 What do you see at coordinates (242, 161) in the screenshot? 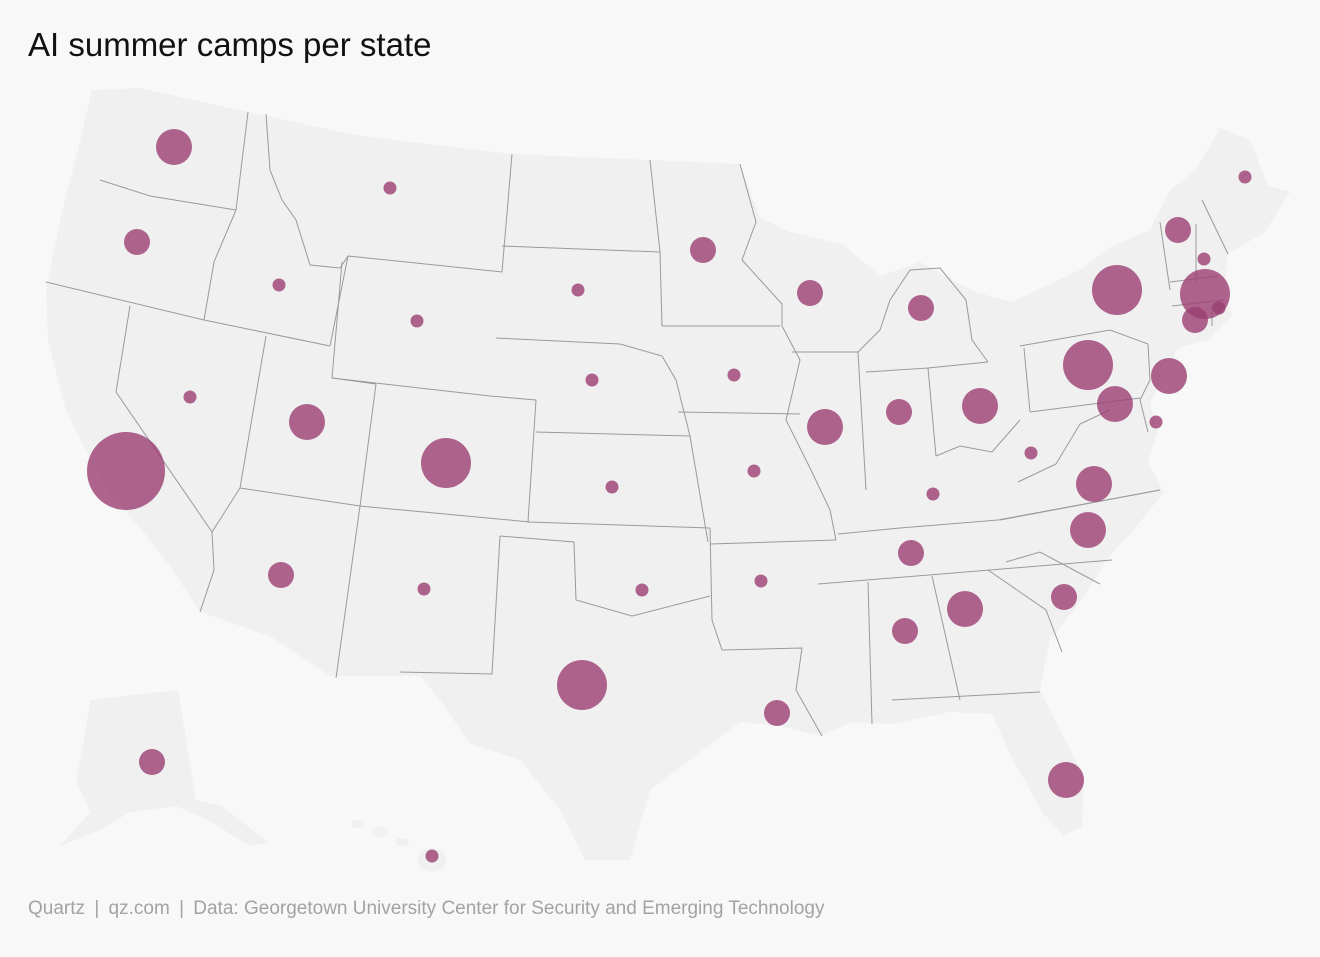
I see `border-wa-id` at bounding box center [242, 161].